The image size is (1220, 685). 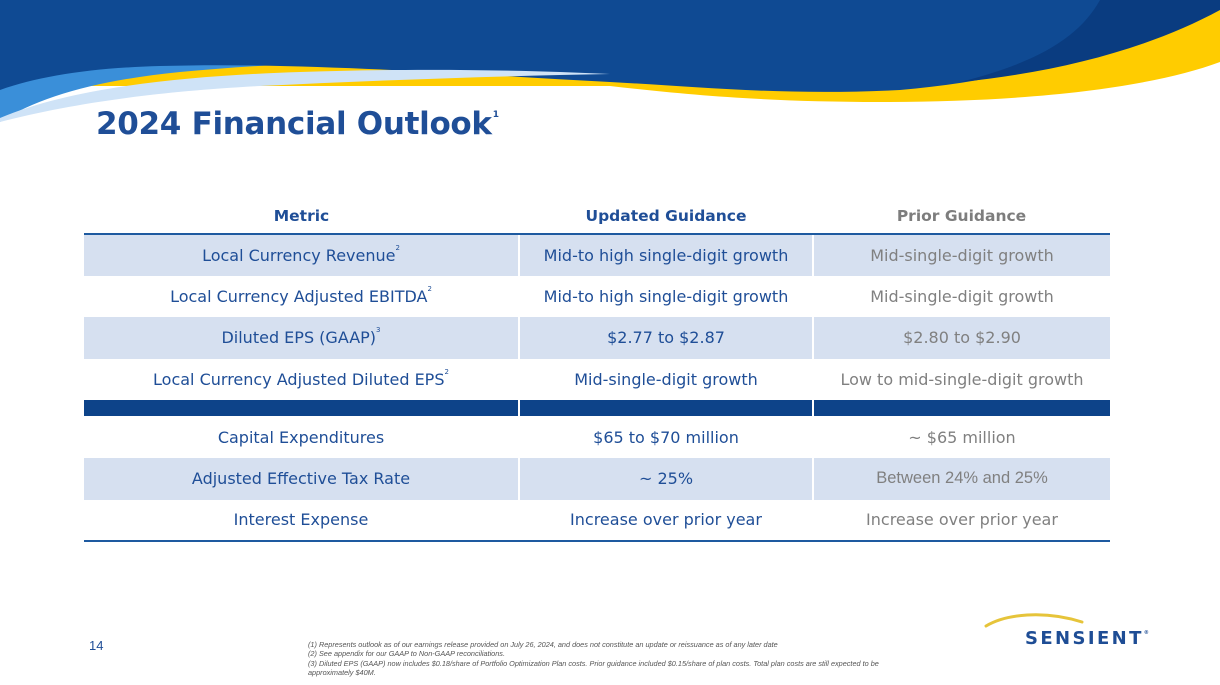 What do you see at coordinates (595, 46) in the screenshot?
I see `dark-blue-wave` at bounding box center [595, 46].